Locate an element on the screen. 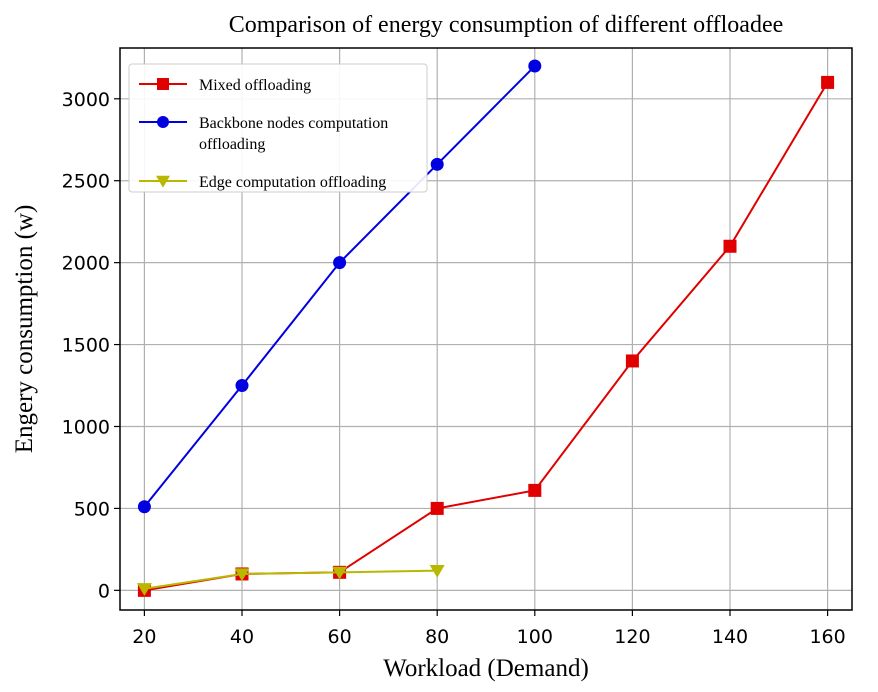  x-axis-ticks: 20 40 60 80 100 120 140 160 is located at coordinates (489, 629).